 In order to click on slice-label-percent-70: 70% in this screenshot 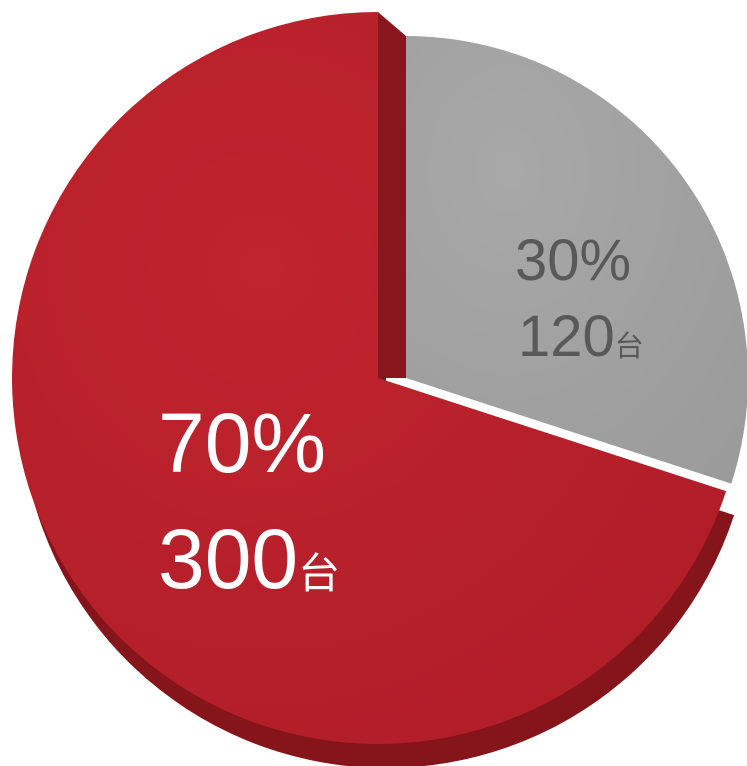, I will do `click(242, 443)`.